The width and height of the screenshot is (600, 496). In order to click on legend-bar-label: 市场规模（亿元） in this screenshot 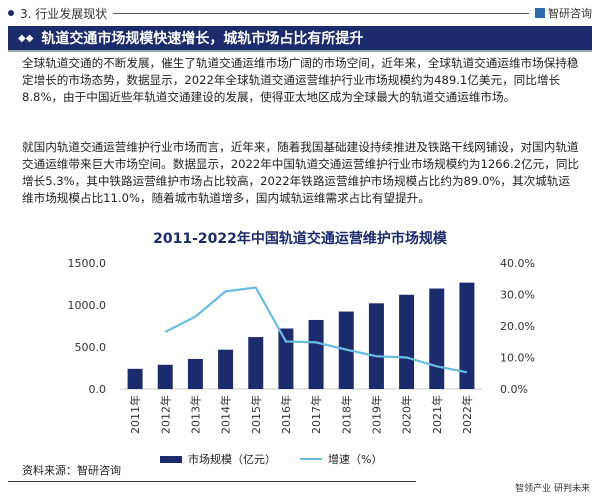, I will do `click(232, 459)`.